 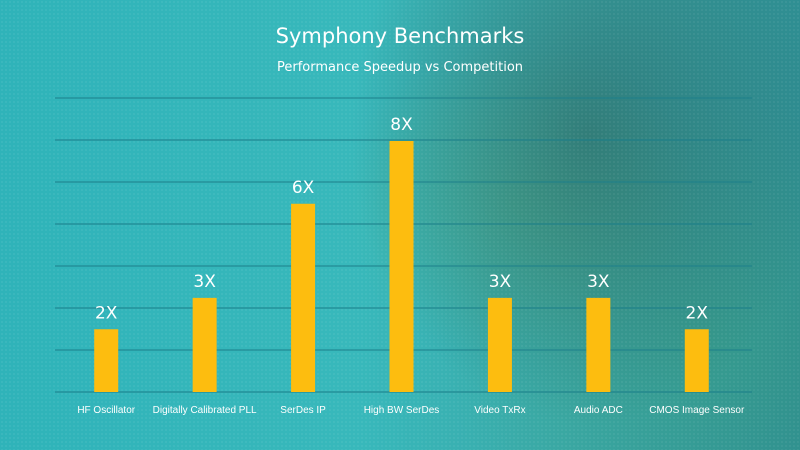 What do you see at coordinates (697, 410) in the screenshot?
I see `category-label: CMOS Image Sensor` at bounding box center [697, 410].